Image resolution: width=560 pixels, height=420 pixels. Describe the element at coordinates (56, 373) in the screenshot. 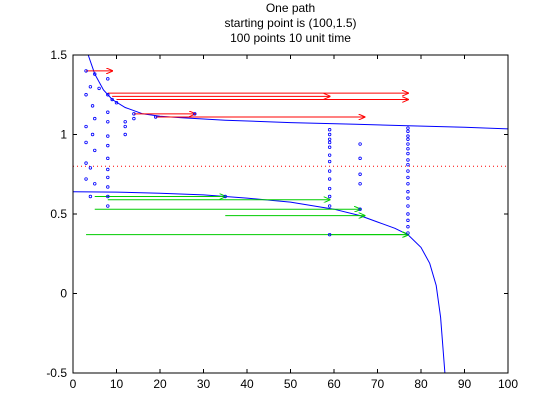

I see `y-tick-label-0: -0.5` at that location.